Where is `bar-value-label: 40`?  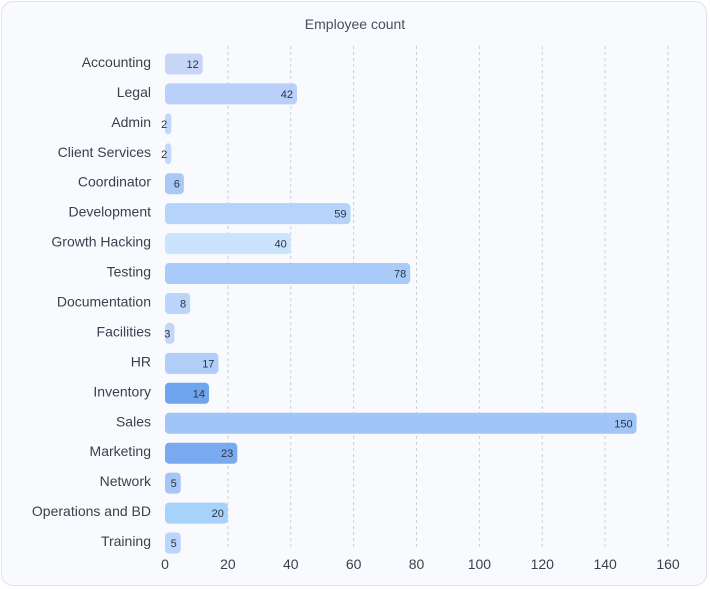 bar-value-label: 40 is located at coordinates (281, 245).